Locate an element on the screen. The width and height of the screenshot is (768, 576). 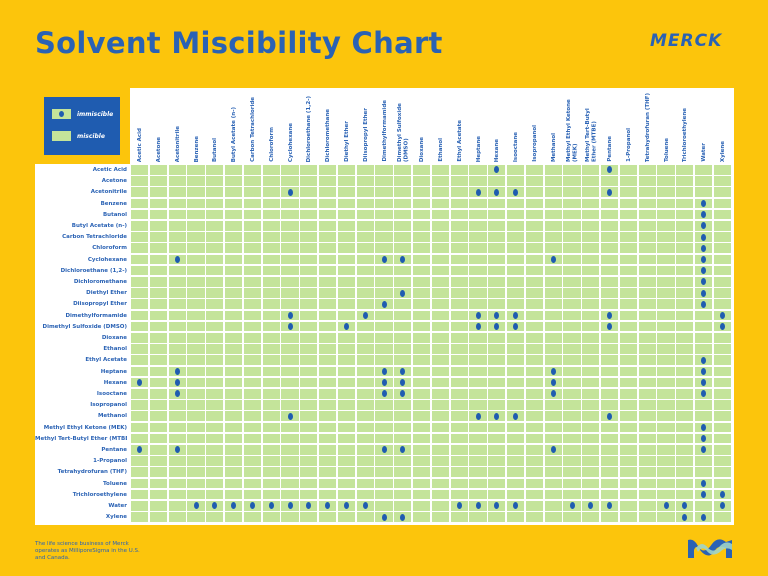
column-label: Butanol is located at coordinates (215, 126).